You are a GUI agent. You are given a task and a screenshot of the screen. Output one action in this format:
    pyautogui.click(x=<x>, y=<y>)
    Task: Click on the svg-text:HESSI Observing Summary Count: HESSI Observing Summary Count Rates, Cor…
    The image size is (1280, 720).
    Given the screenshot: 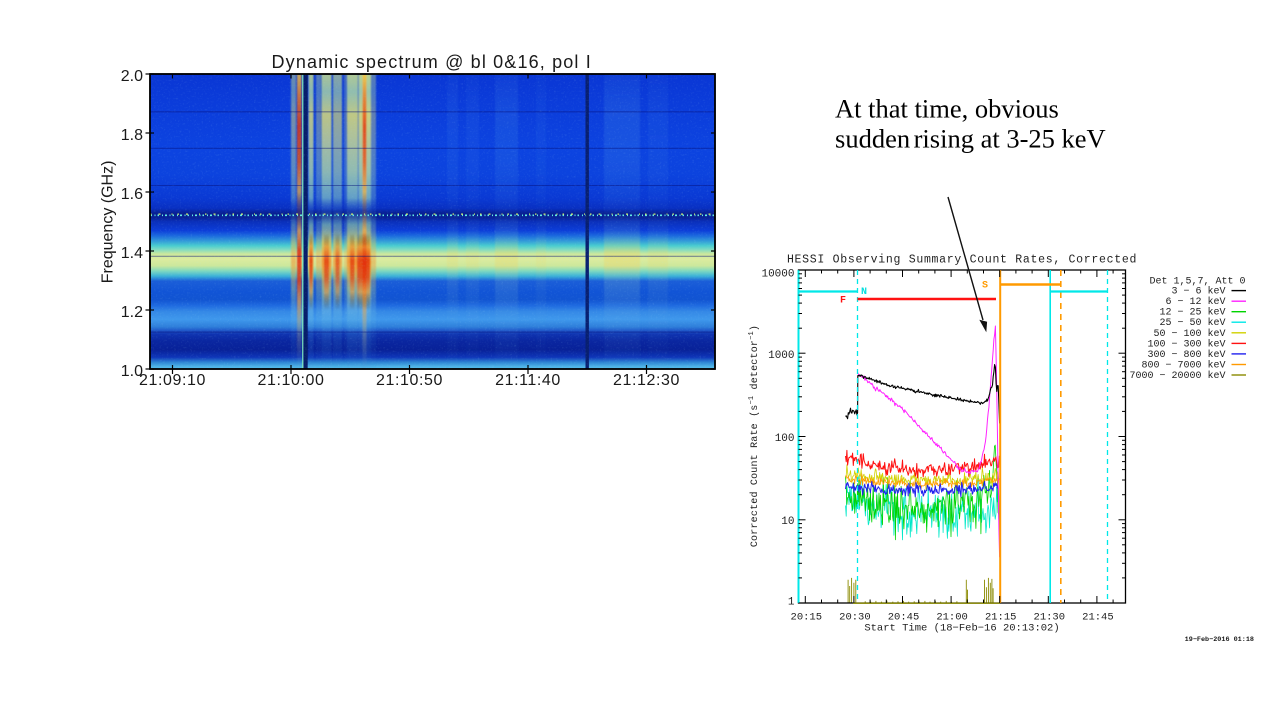 What is the action you would take?
    pyautogui.click(x=962, y=260)
    